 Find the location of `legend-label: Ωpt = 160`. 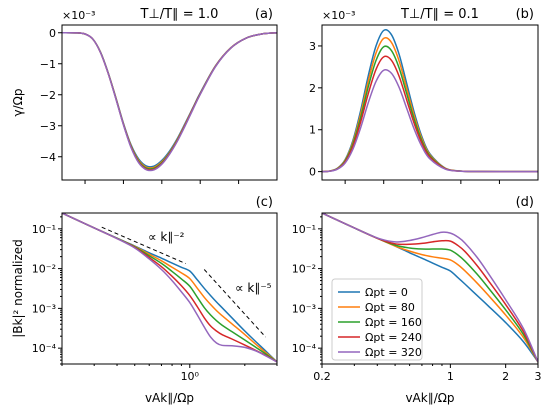

legend-label: Ωpt = 160 is located at coordinates (393, 322).